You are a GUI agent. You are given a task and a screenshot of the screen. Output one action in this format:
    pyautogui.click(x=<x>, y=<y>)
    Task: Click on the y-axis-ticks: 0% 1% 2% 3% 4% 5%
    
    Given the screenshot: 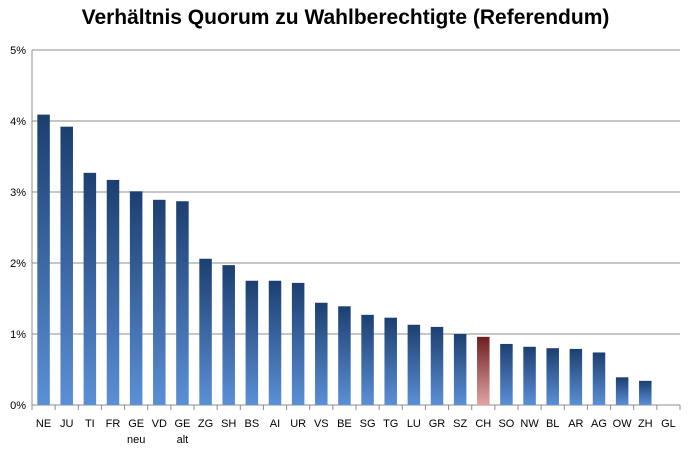 What is the action you would take?
    pyautogui.click(x=18, y=228)
    